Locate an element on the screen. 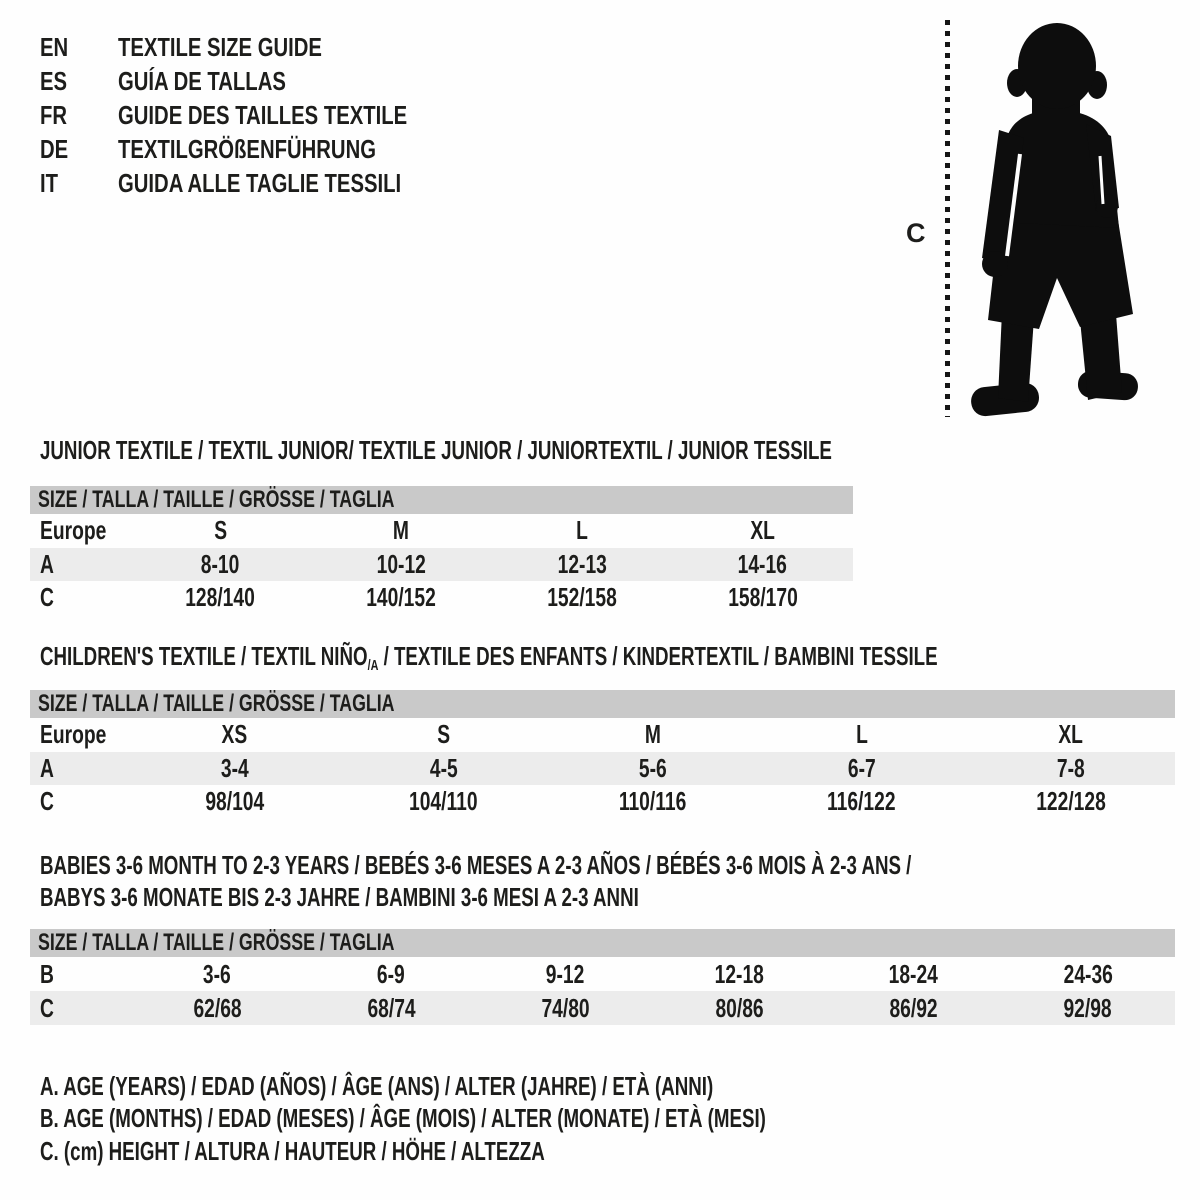 Image resolution: width=1200 pixels, height=1200 pixels. height-cell: 110/116 is located at coordinates (652, 801).